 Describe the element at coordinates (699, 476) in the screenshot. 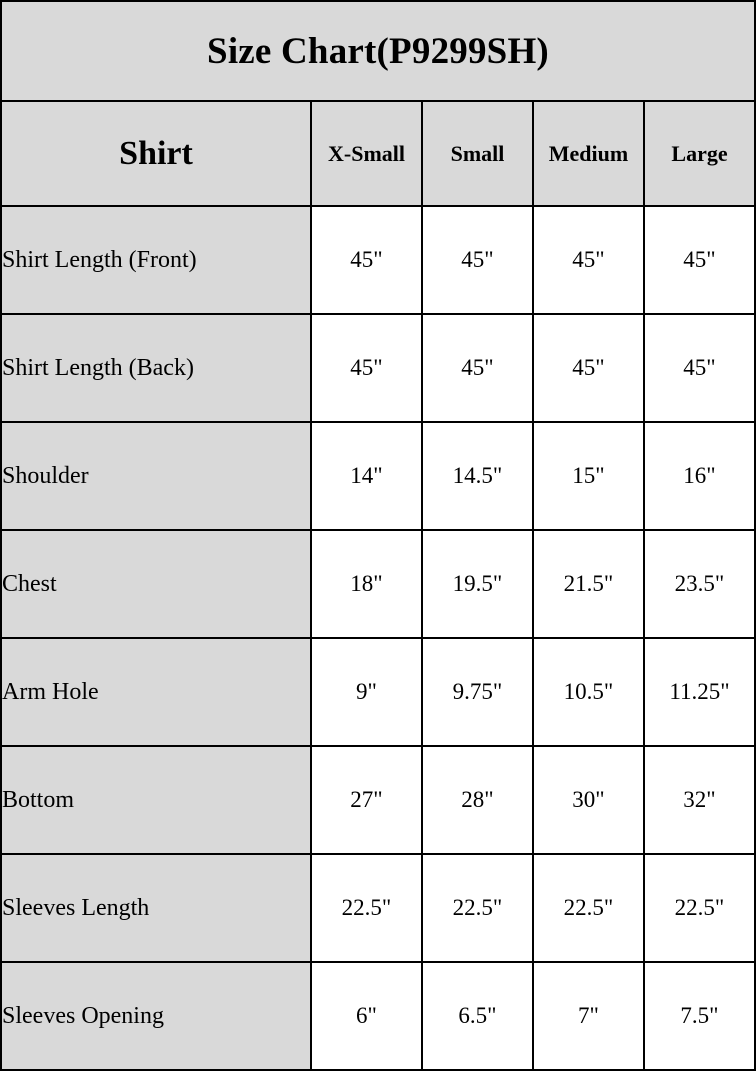

I see `measurement-value: 16"` at that location.